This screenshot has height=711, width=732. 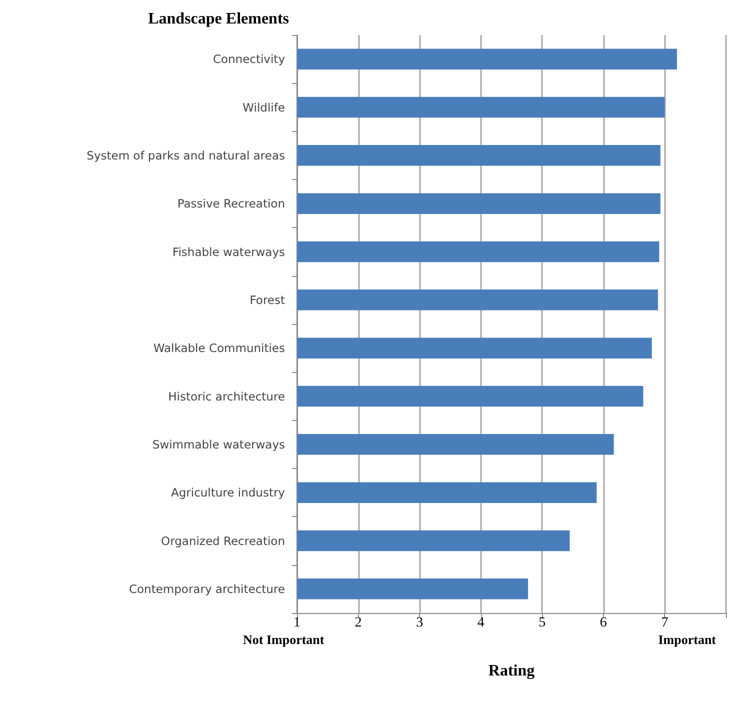 I want to click on y-tick-label: Fishable waterways, so click(x=228, y=251).